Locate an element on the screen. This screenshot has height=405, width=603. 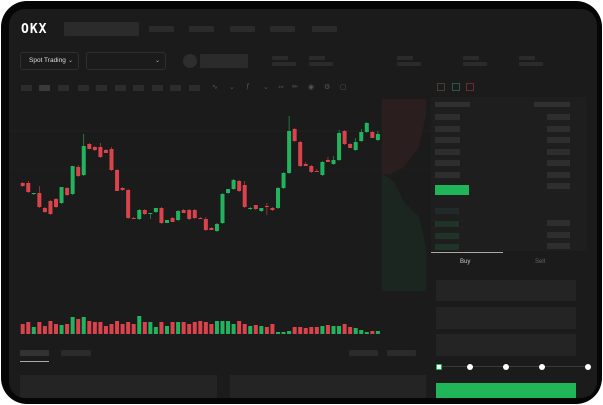
market-dropdown: Spot Trading ⌄ is located at coordinates (49, 61).